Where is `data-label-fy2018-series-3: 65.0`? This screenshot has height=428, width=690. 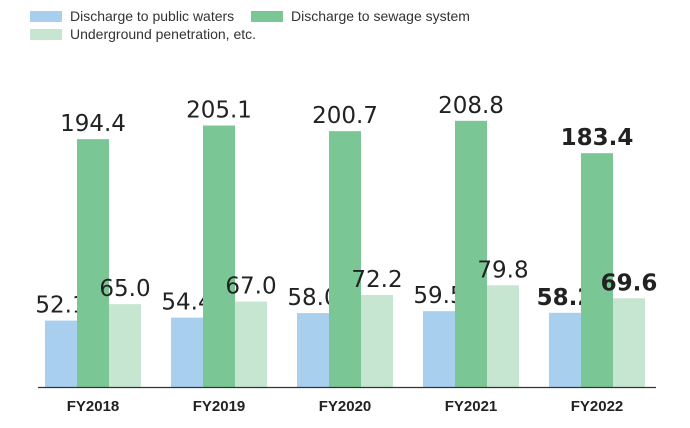
data-label-fy2018-series-3: 65.0 is located at coordinates (124, 289).